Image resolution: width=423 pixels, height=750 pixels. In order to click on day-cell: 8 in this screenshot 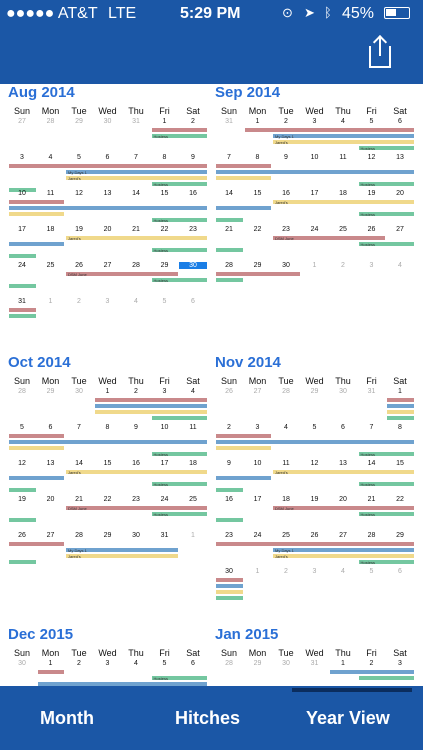, I will do `click(257, 157)`.